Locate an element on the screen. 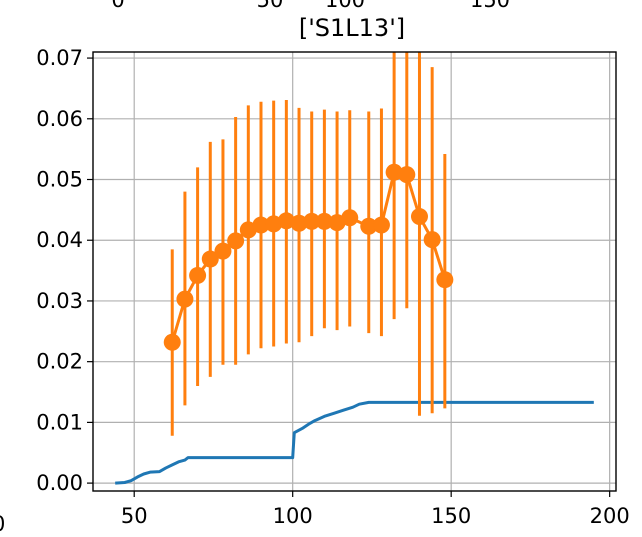 The height and width of the screenshot is (537, 642). y-tick-label: 0.07 is located at coordinates (59, 58).